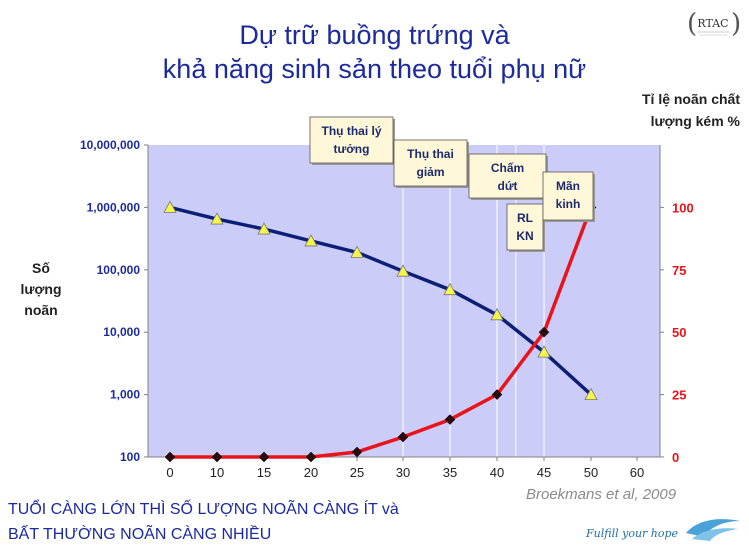  Describe the element at coordinates (169, 472) in the screenshot. I see `x-tick-label: 0` at that location.